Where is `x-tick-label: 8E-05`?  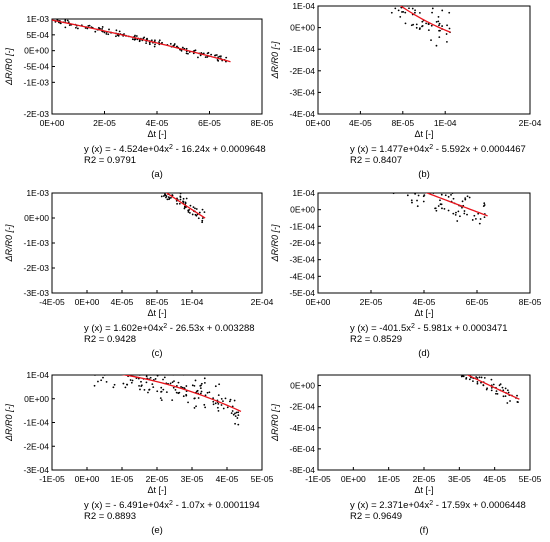
x-tick-label: 8E-05 is located at coordinates (530, 302).